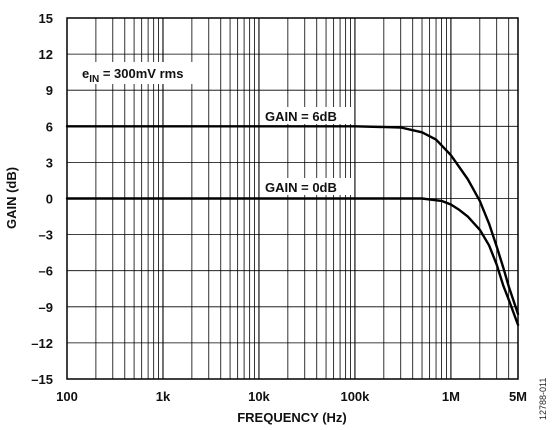 This screenshot has width=553, height=430. What do you see at coordinates (543, 399) in the screenshot?
I see `figure-id: 12788-011` at bounding box center [543, 399].